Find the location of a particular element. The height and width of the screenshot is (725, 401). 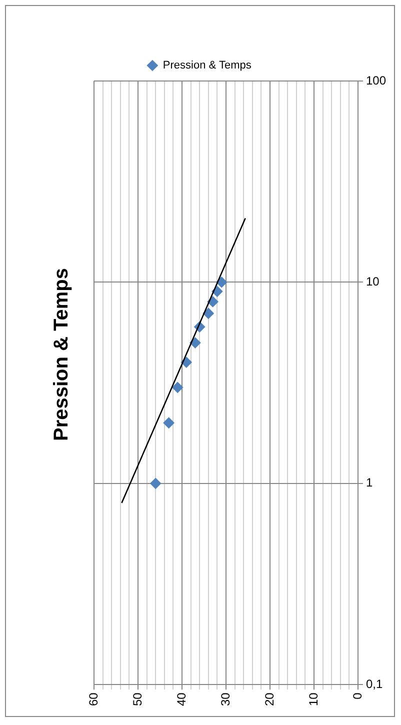

x-tick-label: 30 is located at coordinates (225, 699).